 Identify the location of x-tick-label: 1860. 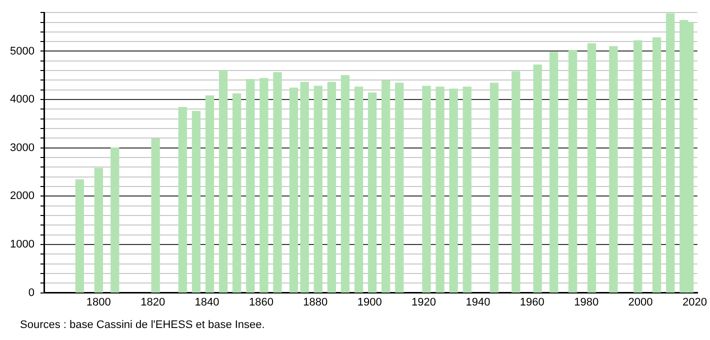
(261, 302).